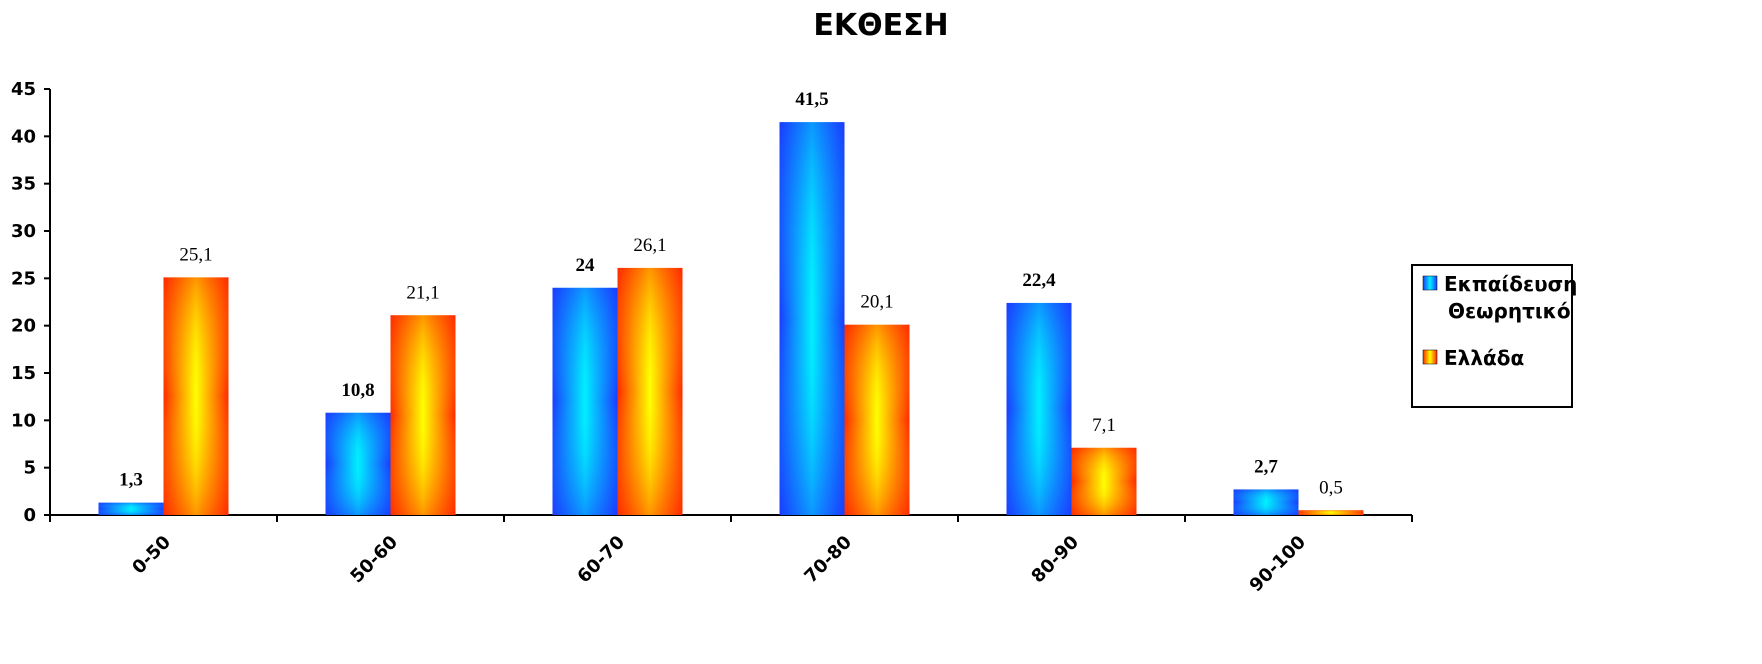 This screenshot has height=664, width=1762. What do you see at coordinates (586, 265) in the screenshot?
I see `data-label: 24` at bounding box center [586, 265].